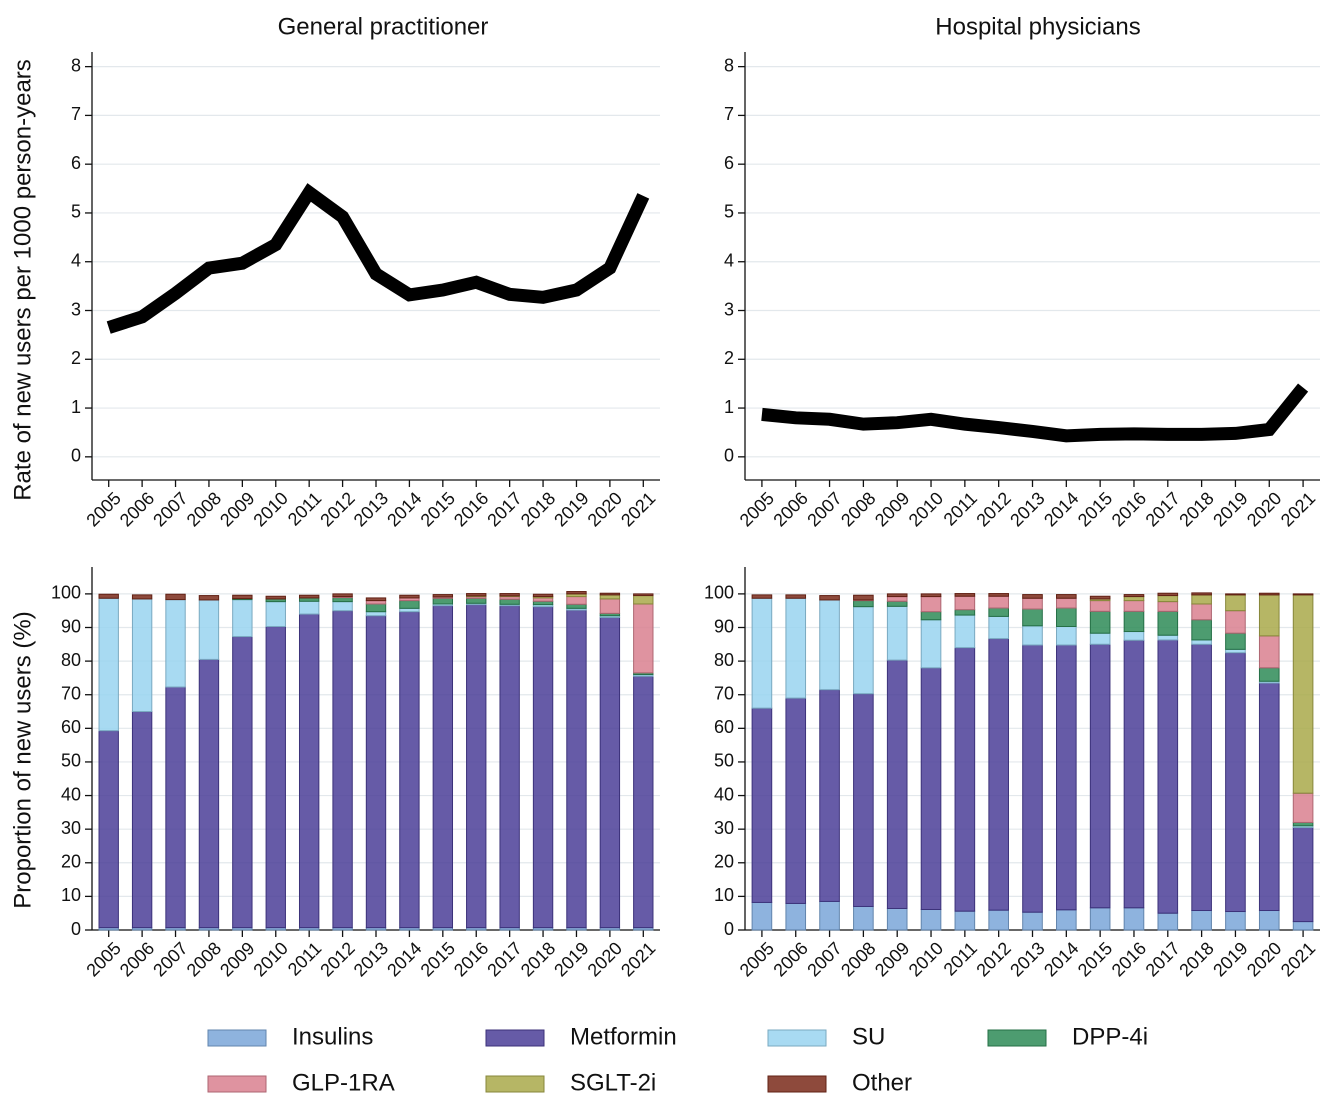 This screenshot has width=1326, height=1099. What do you see at coordinates (613, 1082) in the screenshot?
I see `legend-label: SGLT-2i` at bounding box center [613, 1082].